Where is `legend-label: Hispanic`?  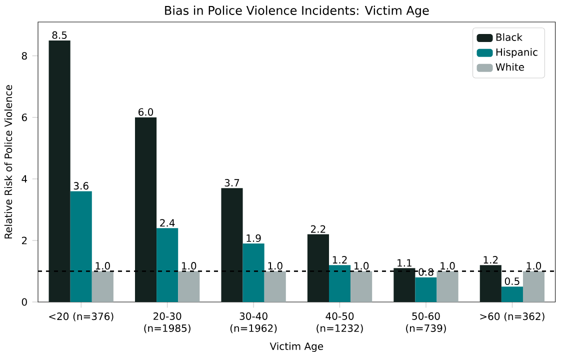 legend-label: Hispanic is located at coordinates (517, 53).